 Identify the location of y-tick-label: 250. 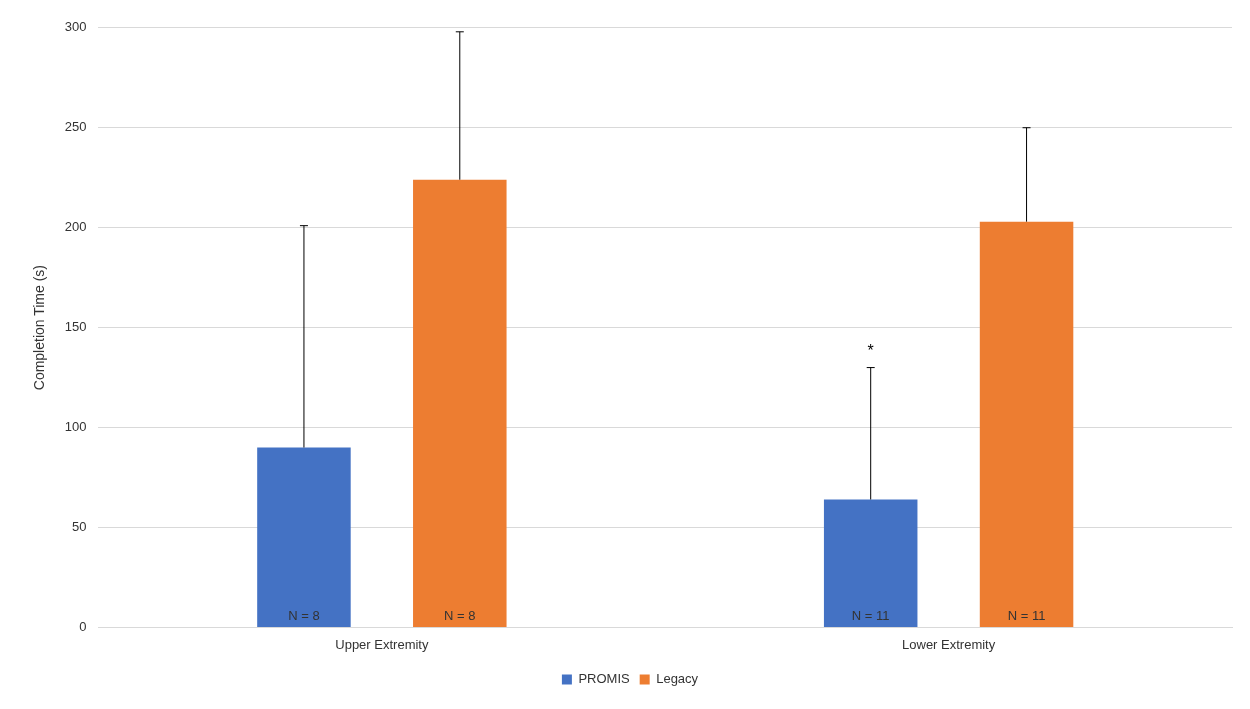
(75, 127).